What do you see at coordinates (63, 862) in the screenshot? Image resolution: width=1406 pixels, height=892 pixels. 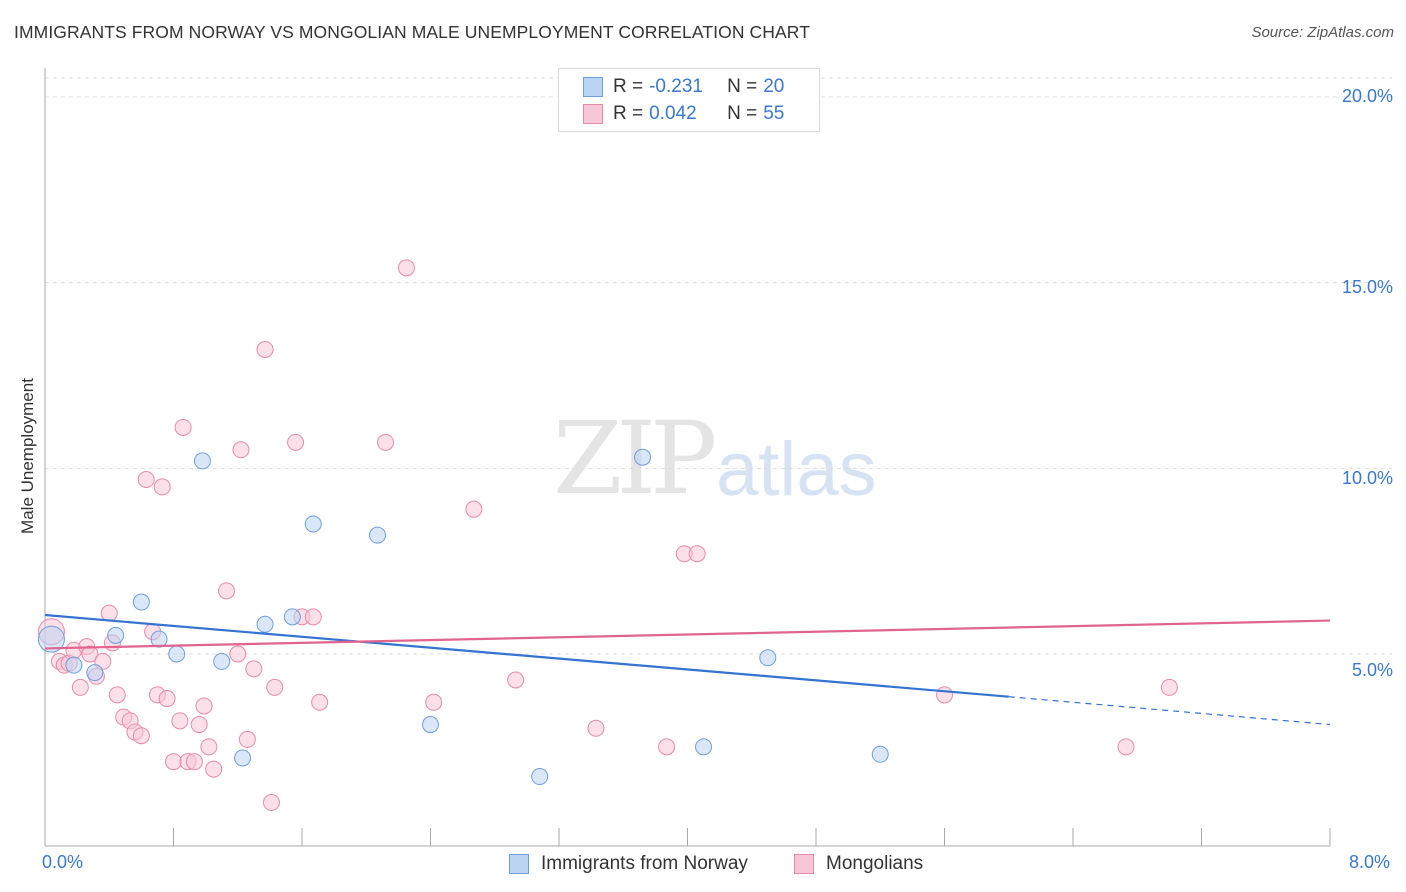 I see `x-tick-0: 0.0%` at bounding box center [63, 862].